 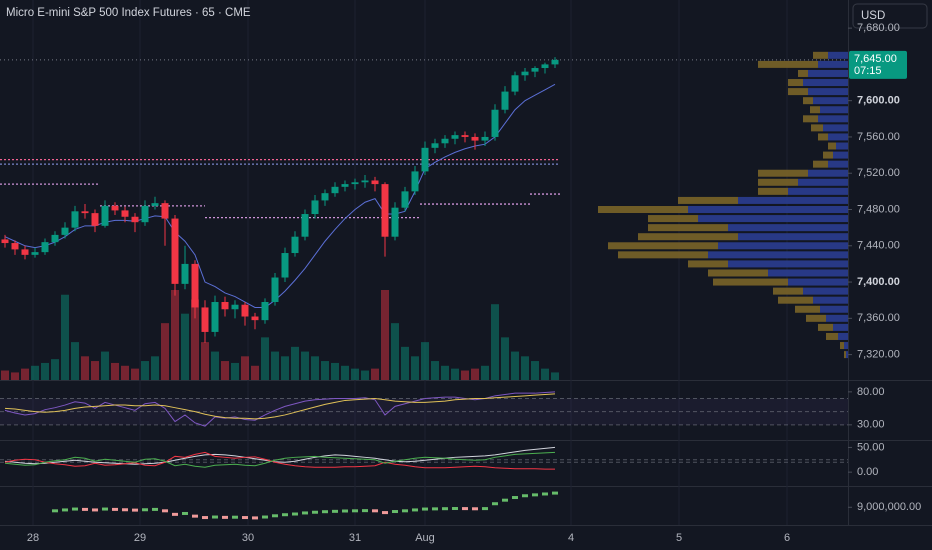 I want to click on y-tick-label: 7,320.00, so click(x=878, y=355).